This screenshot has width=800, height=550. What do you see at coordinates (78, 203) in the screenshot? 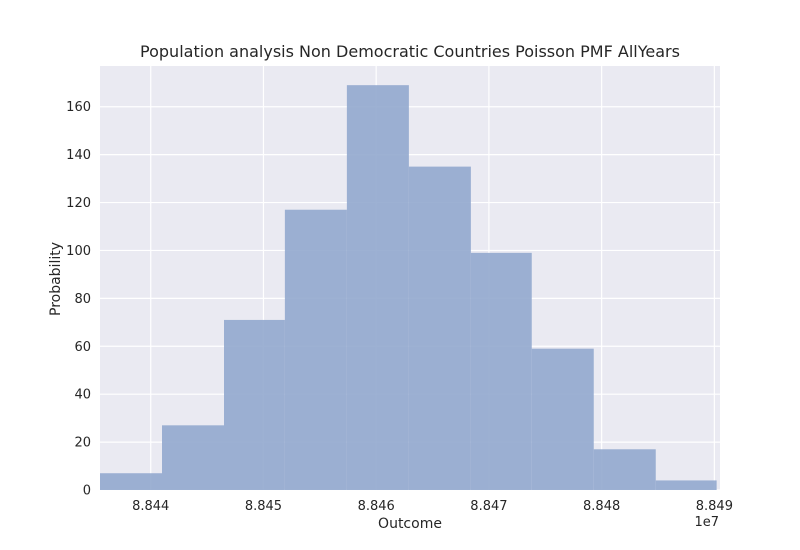
I see `y-tick-label: 120` at bounding box center [78, 203].